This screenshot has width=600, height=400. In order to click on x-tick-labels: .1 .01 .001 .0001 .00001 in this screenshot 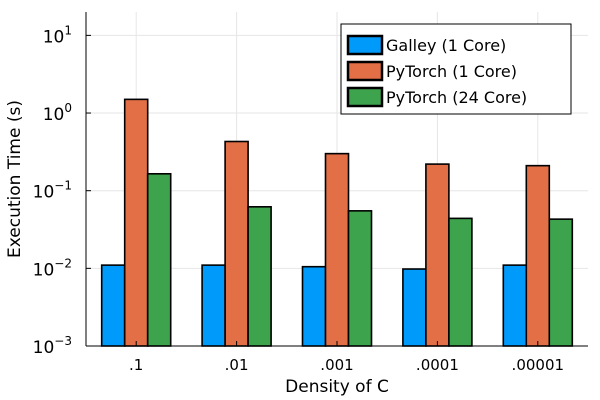, I will do `click(346, 357)`.